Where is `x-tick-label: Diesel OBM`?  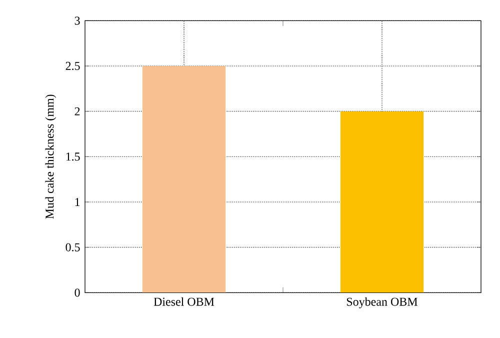
x-tick-label: Diesel OBM is located at coordinates (184, 301).